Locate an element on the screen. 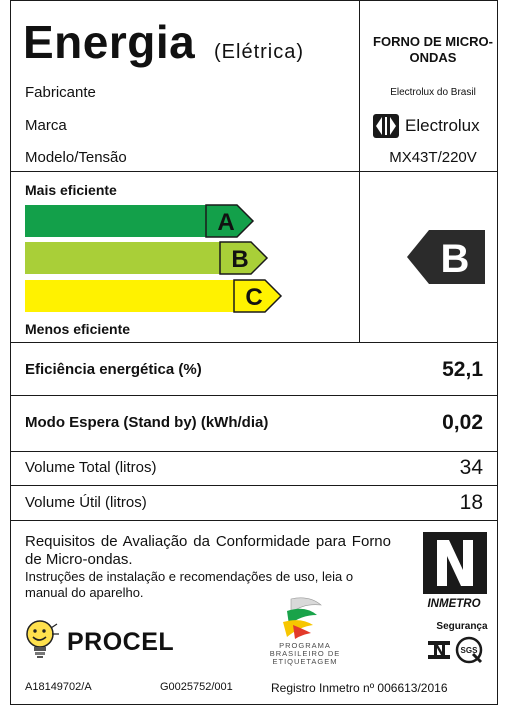 This screenshot has width=511, height=715. standby-value: 0,02 is located at coordinates (462, 422).